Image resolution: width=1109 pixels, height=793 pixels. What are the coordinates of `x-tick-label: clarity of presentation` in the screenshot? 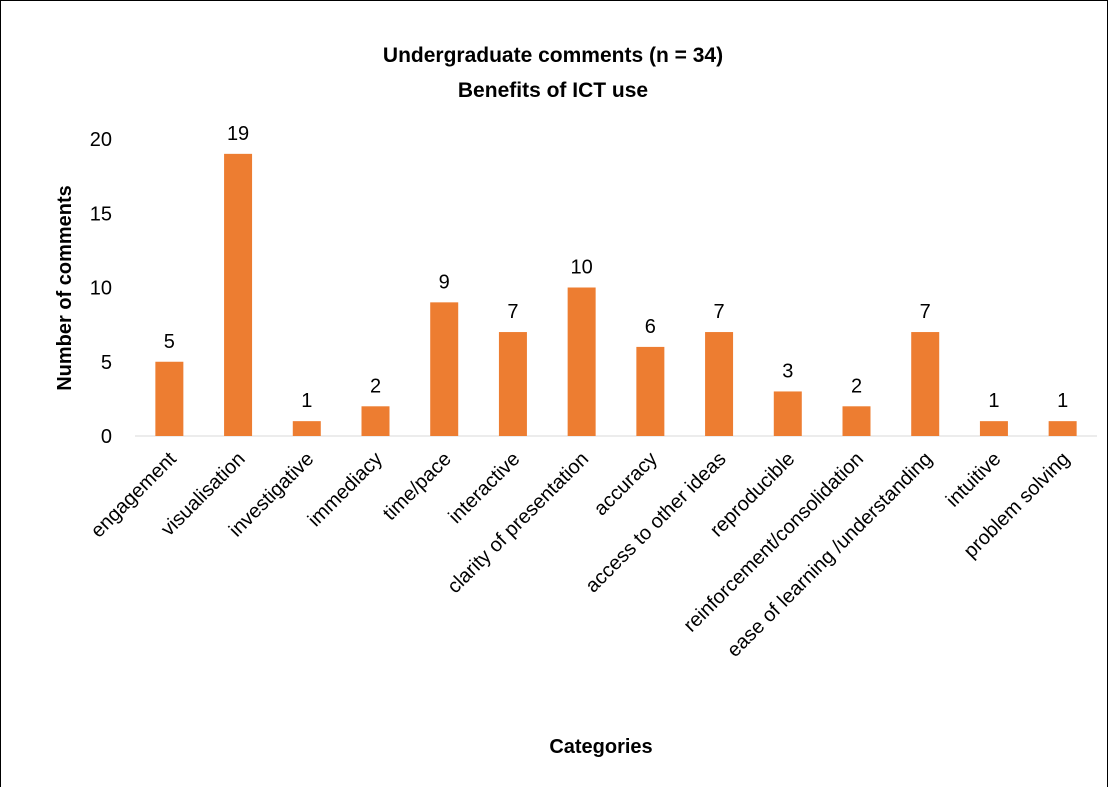 It's located at (518, 523).